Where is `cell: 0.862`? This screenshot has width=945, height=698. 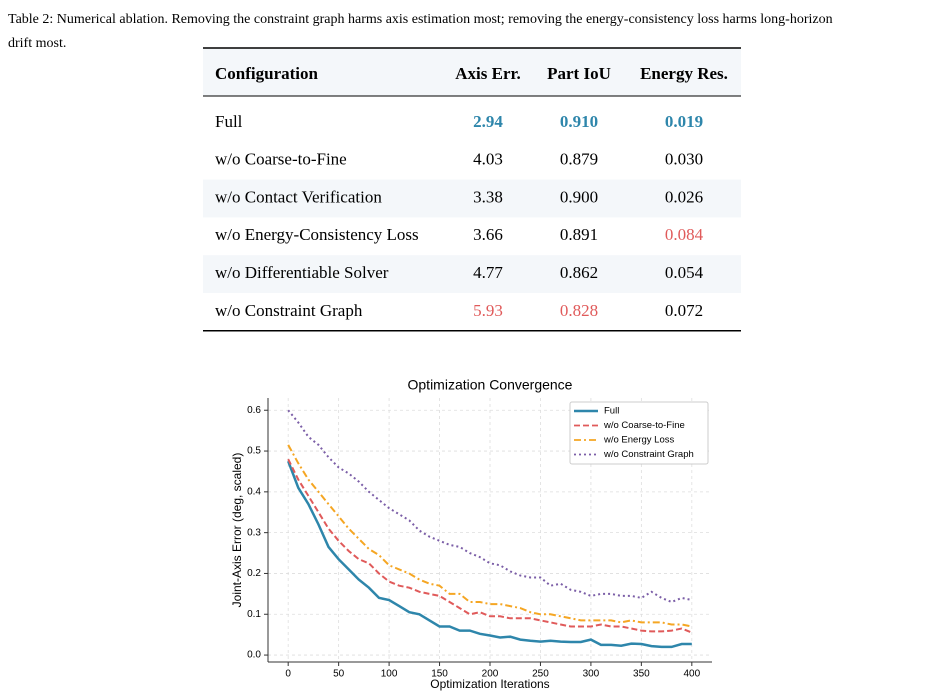
cell: 0.862 is located at coordinates (579, 272).